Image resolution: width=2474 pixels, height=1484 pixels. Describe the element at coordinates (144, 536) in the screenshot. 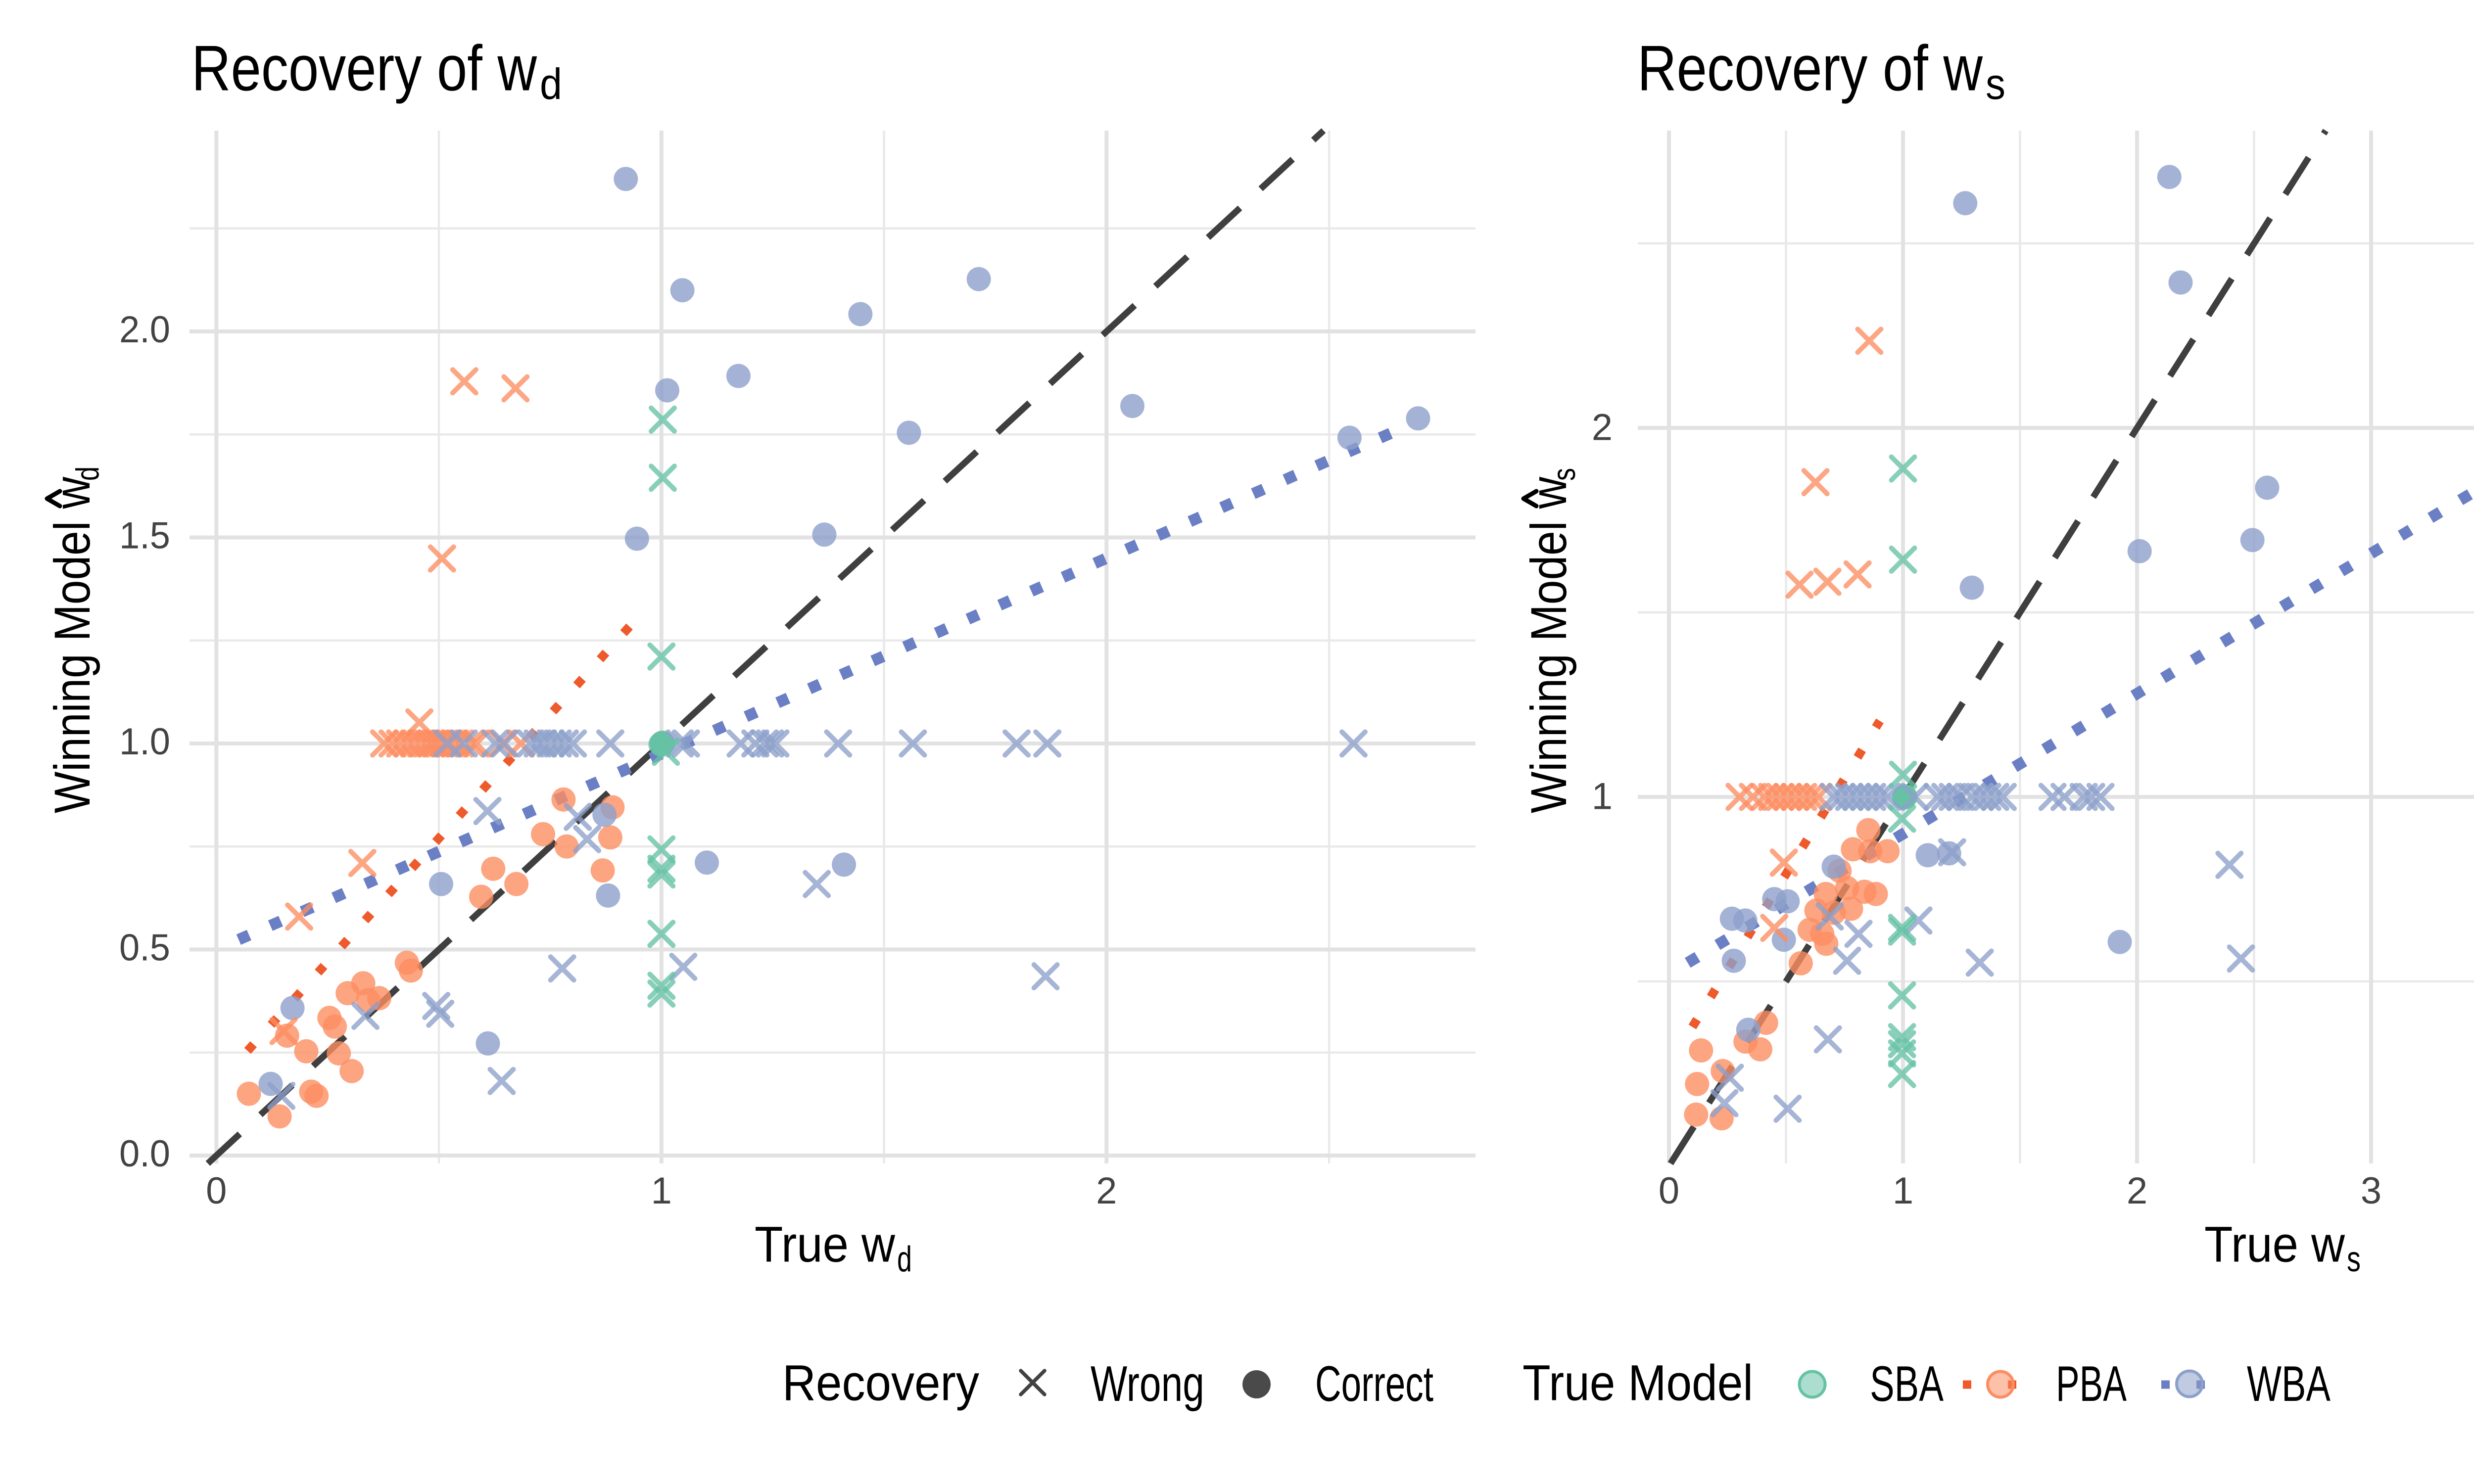

I see `svg-text: 1.5` at that location.